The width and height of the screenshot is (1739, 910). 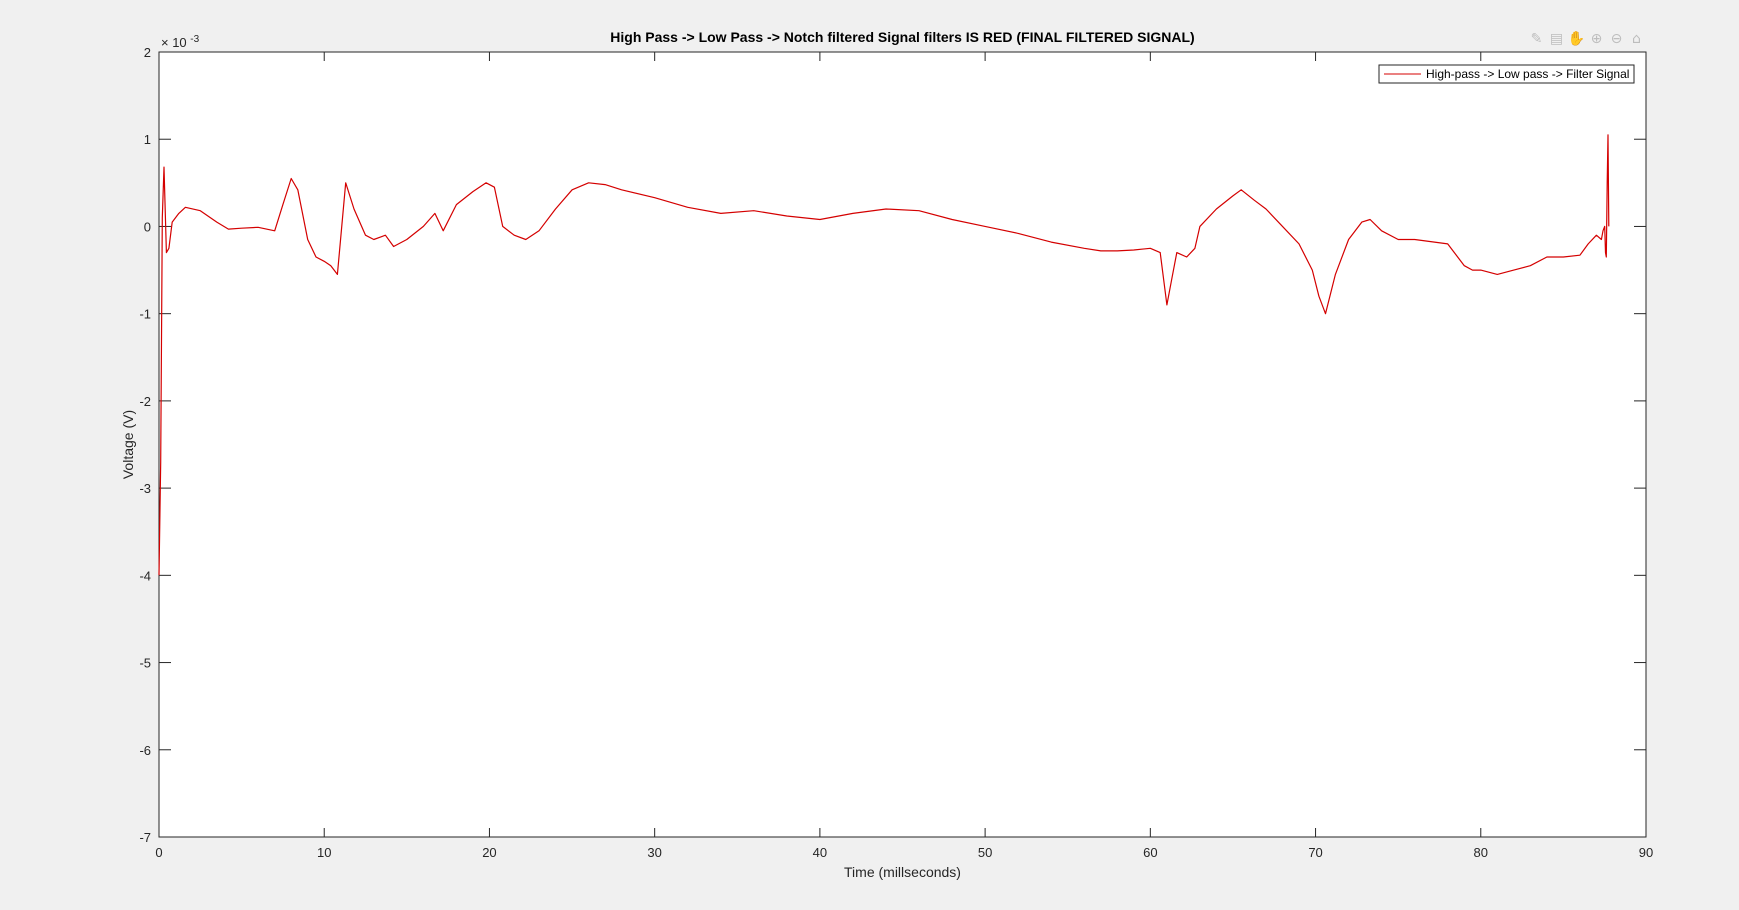 I want to click on x-tick-label: 80, so click(x=1481, y=852).